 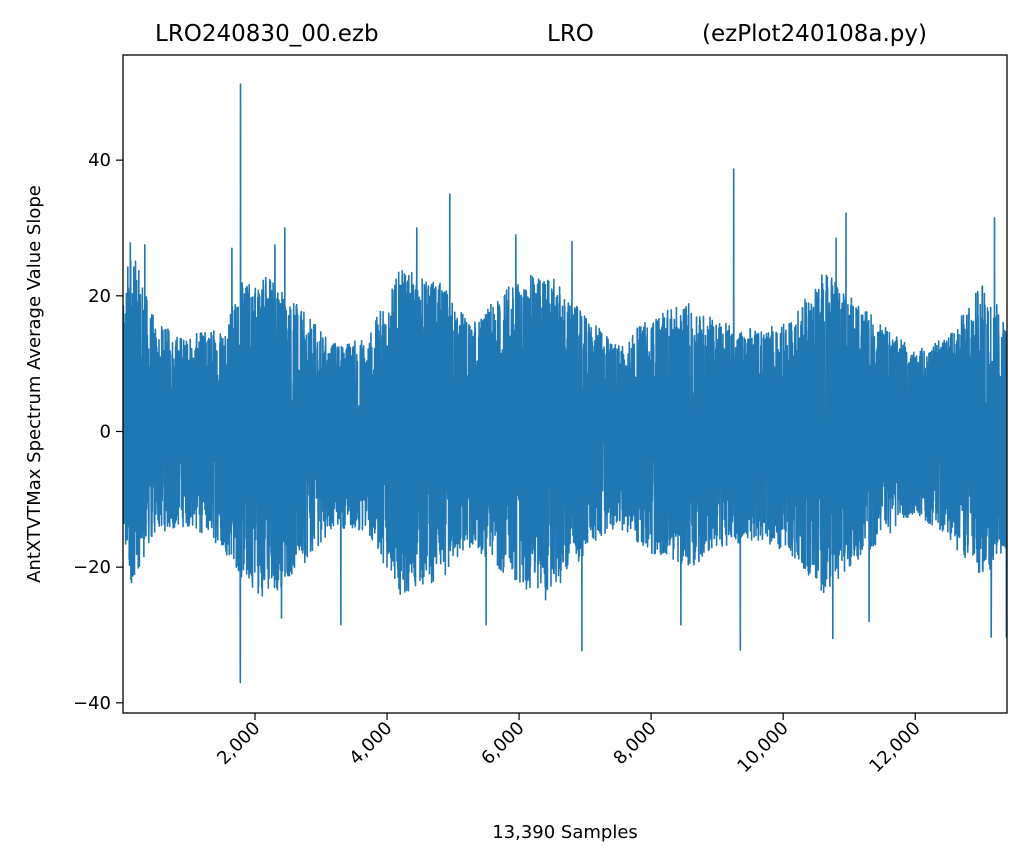 What do you see at coordinates (267, 34) in the screenshot?
I see `chart-title-file: LRO240830_00.ezb` at bounding box center [267, 34].